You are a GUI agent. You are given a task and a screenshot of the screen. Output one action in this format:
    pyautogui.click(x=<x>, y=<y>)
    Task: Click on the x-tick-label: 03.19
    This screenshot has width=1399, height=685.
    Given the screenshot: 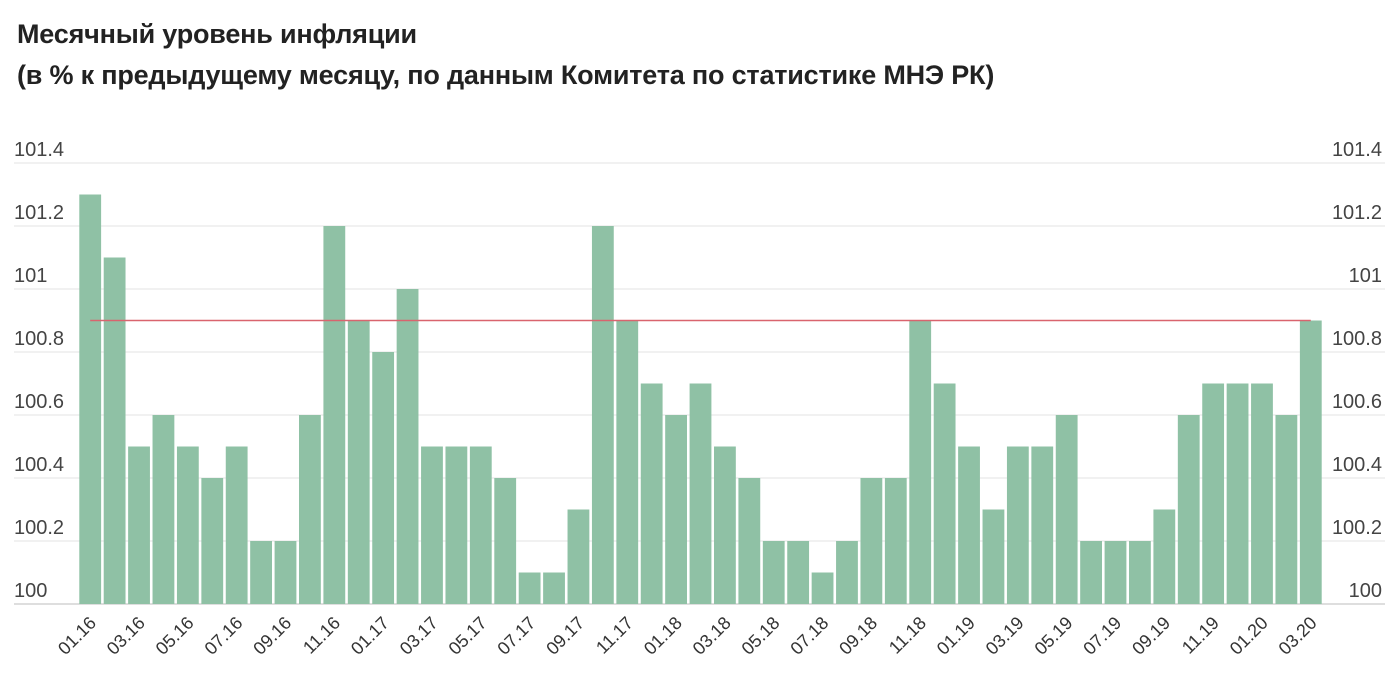 What is the action you would take?
    pyautogui.click(x=1005, y=636)
    